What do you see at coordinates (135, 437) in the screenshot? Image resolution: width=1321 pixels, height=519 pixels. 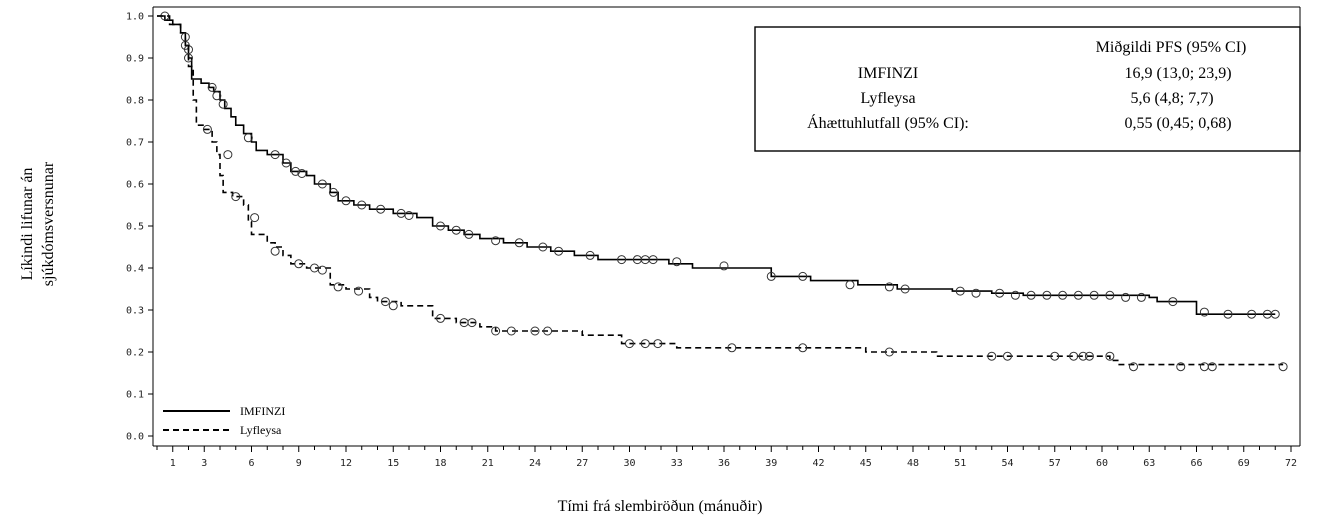 I see `y-tick-label: 0.0` at bounding box center [135, 437].